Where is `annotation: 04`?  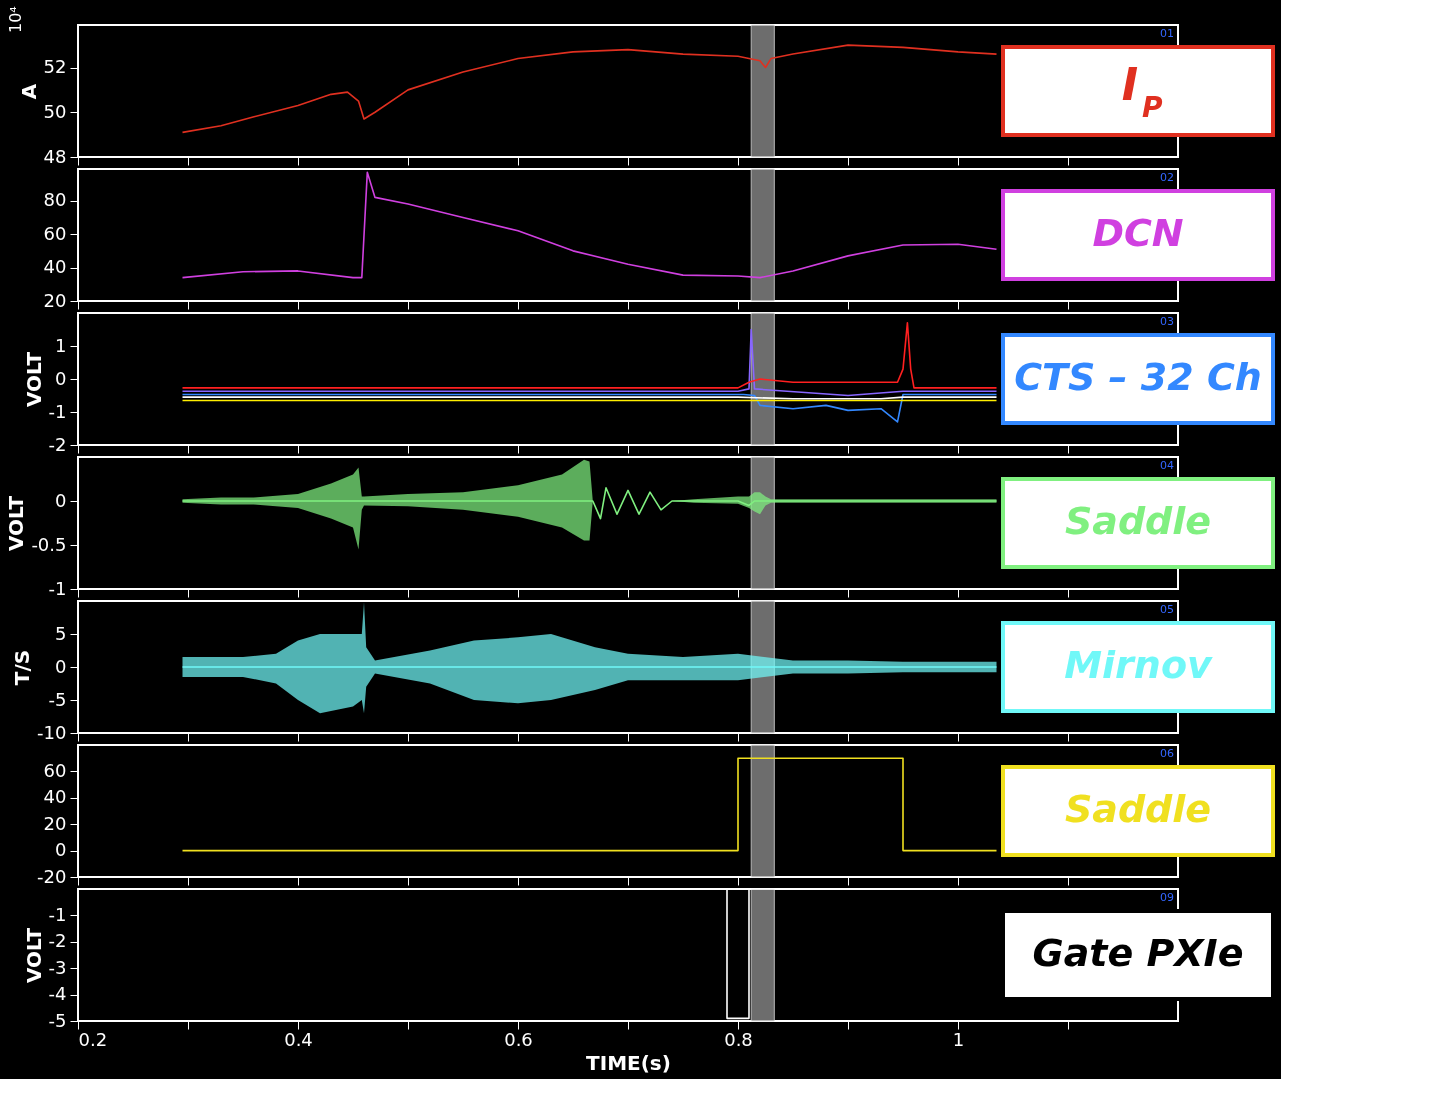 annotation: 04 is located at coordinates (1167, 465).